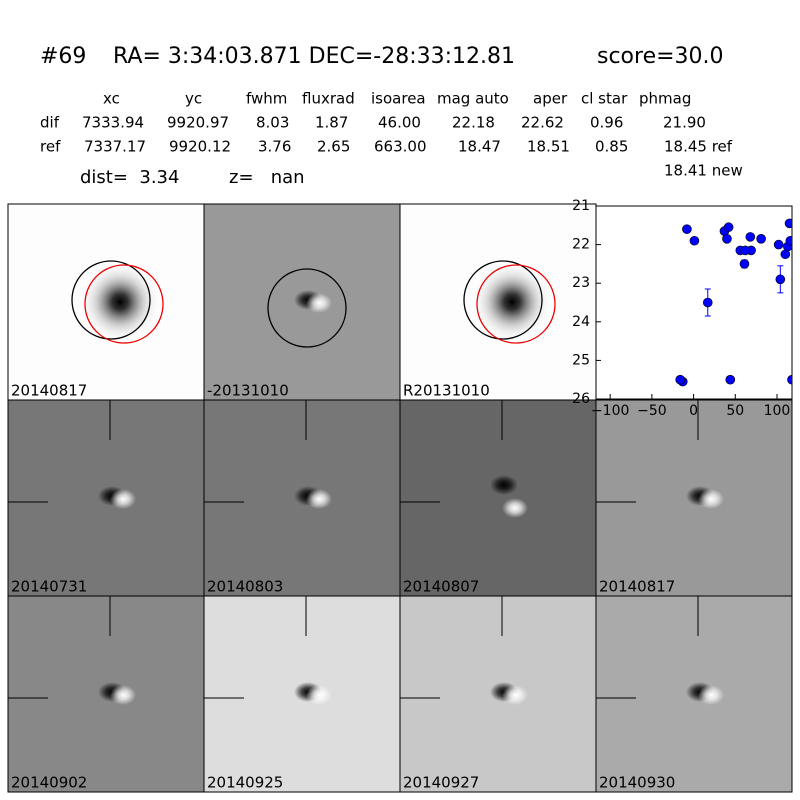  What do you see at coordinates (698, 147) in the screenshot?
I see `table-cell: 18.45 ref` at bounding box center [698, 147].